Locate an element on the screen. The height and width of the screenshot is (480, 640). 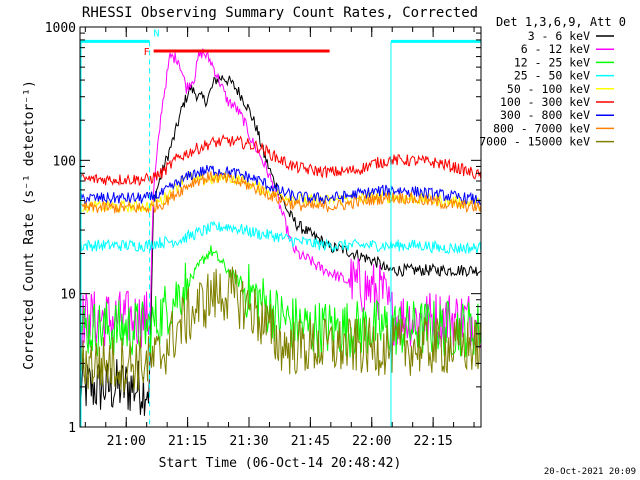
legend-entry-5: 50 - 100 keV is located at coordinates (548, 89).